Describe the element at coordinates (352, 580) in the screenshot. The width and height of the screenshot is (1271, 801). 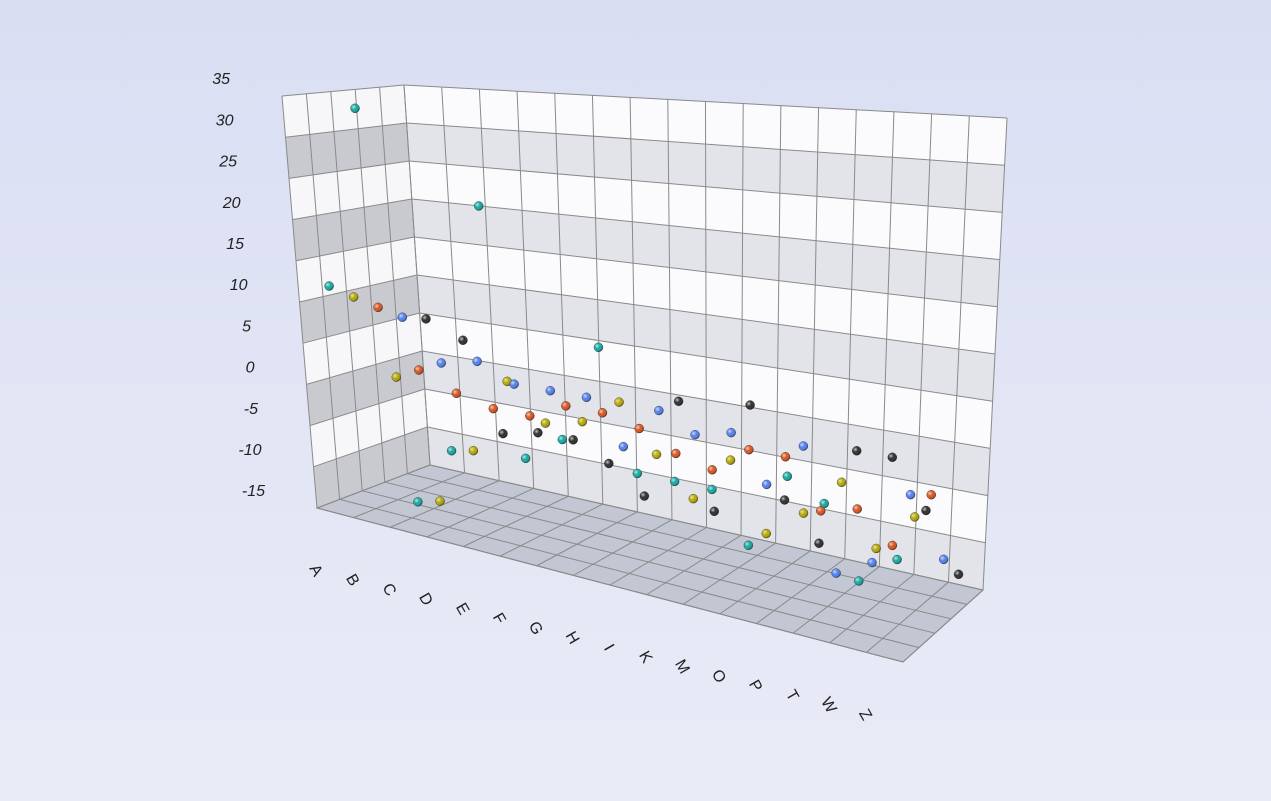
I see `x-tick-label: B` at that location.